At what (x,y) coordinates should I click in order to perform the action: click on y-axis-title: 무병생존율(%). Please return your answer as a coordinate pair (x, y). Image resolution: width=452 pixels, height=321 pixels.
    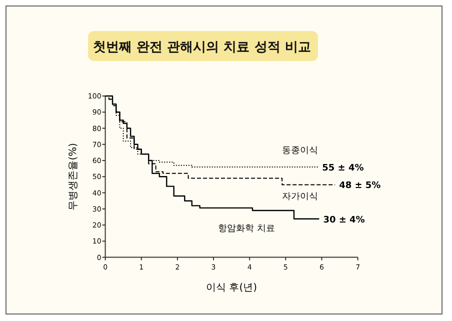
    Looking at the image, I should click on (73, 176).